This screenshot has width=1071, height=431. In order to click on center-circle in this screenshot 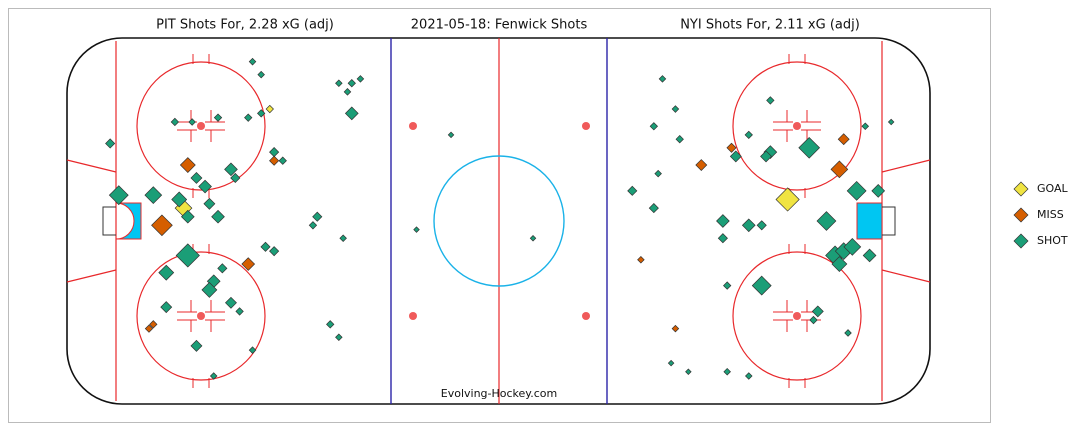, I will do `click(499, 221)`.